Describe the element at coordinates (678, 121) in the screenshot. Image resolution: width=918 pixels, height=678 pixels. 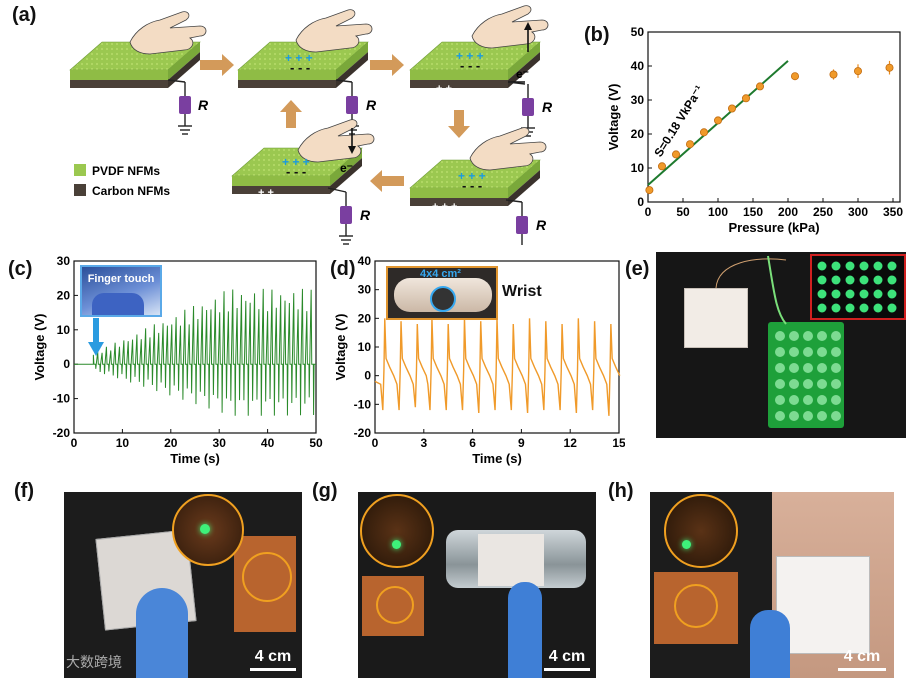
I see `sensitivity-label: S=0.18 VkPa⁻¹` at that location.